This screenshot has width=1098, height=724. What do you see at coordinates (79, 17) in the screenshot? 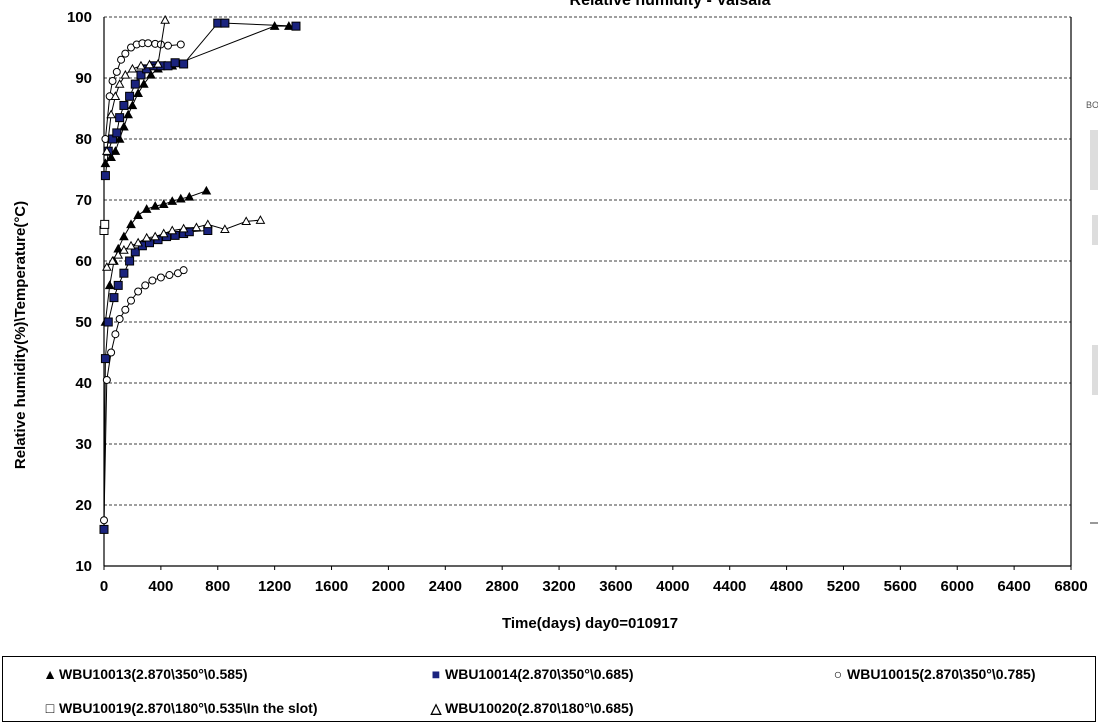
I see `y-tick-label: 100` at bounding box center [79, 17].